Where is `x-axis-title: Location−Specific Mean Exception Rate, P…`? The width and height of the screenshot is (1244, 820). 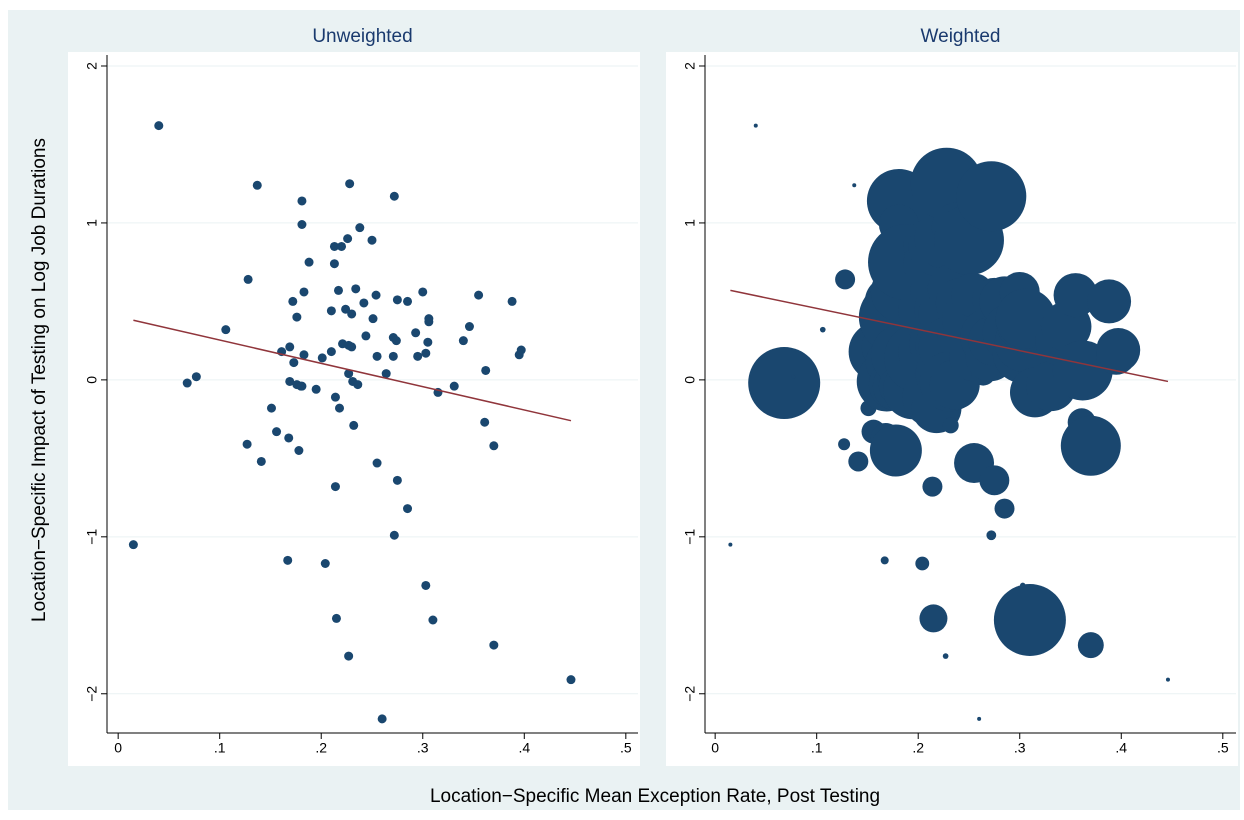 x-axis-title: Location−Specific Mean Exception Rate, P… is located at coordinates (655, 796).